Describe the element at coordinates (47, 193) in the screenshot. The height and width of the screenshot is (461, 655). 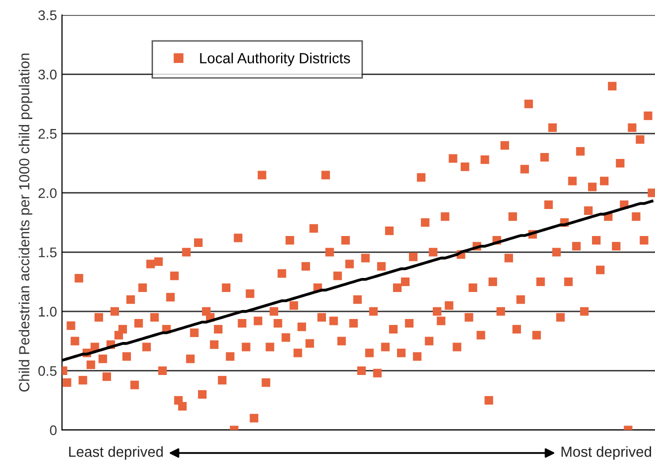
I see `y-tick-label: 2.0` at that location.